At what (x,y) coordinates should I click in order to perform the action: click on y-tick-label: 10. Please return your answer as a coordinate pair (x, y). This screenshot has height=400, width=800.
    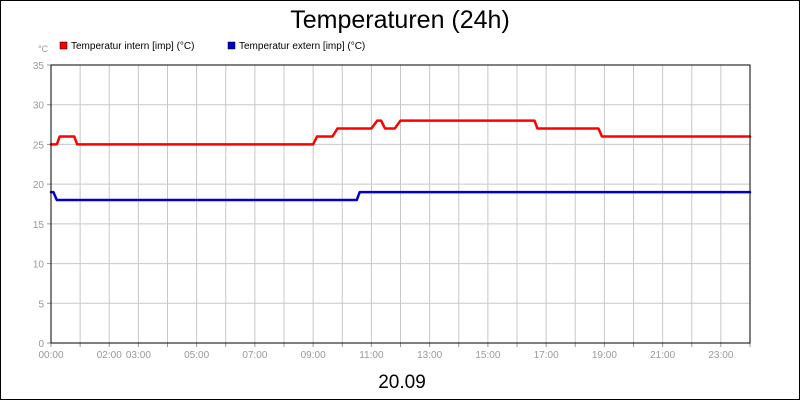
    Looking at the image, I should click on (39, 265).